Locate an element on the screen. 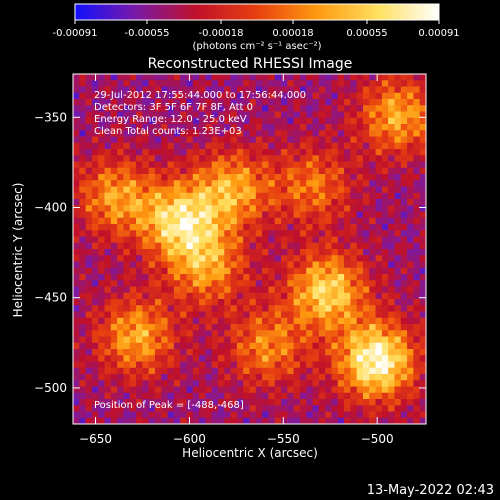 The image size is (500, 500). chart-title: Reconstructed RHESSI Image is located at coordinates (250, 64).